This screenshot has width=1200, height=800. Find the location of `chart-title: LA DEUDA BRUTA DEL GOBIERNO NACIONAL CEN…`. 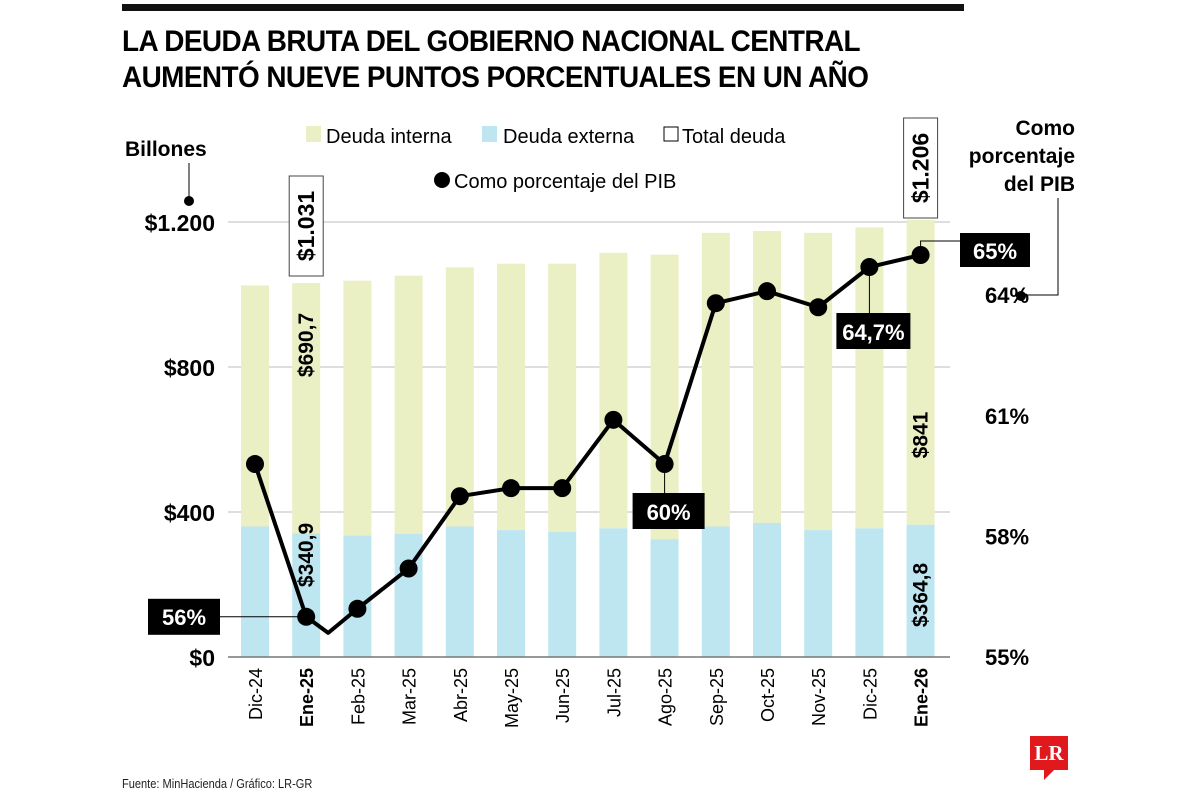

chart-title: LA DEUDA BRUTA DEL GOBIERNO NACIONAL CEN… is located at coordinates (495, 60).